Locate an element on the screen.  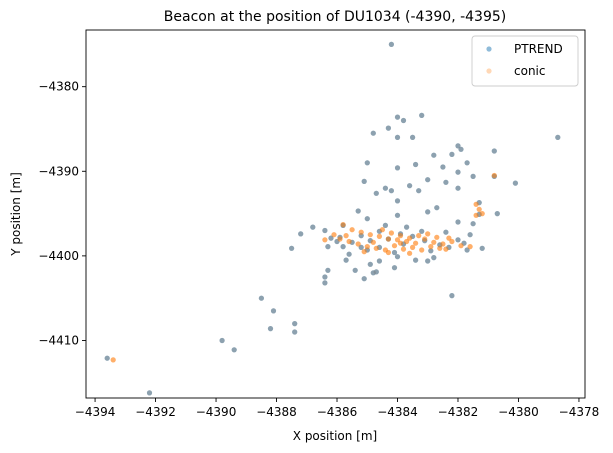
legend-box is located at coordinates (525, 61).